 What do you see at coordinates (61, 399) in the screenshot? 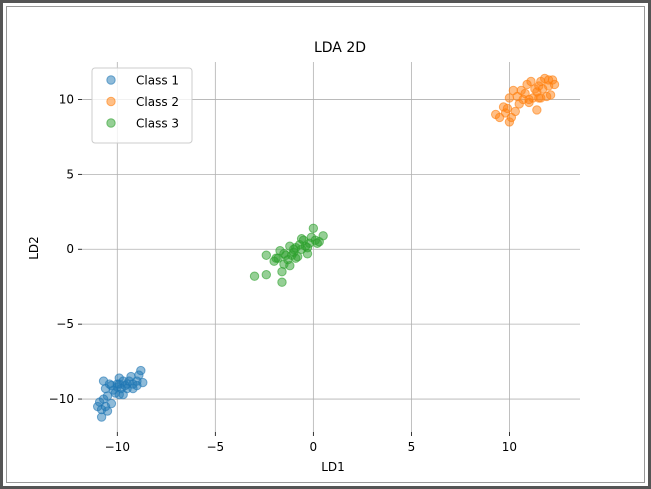
I see `y-tick-label: −10` at bounding box center [61, 399].